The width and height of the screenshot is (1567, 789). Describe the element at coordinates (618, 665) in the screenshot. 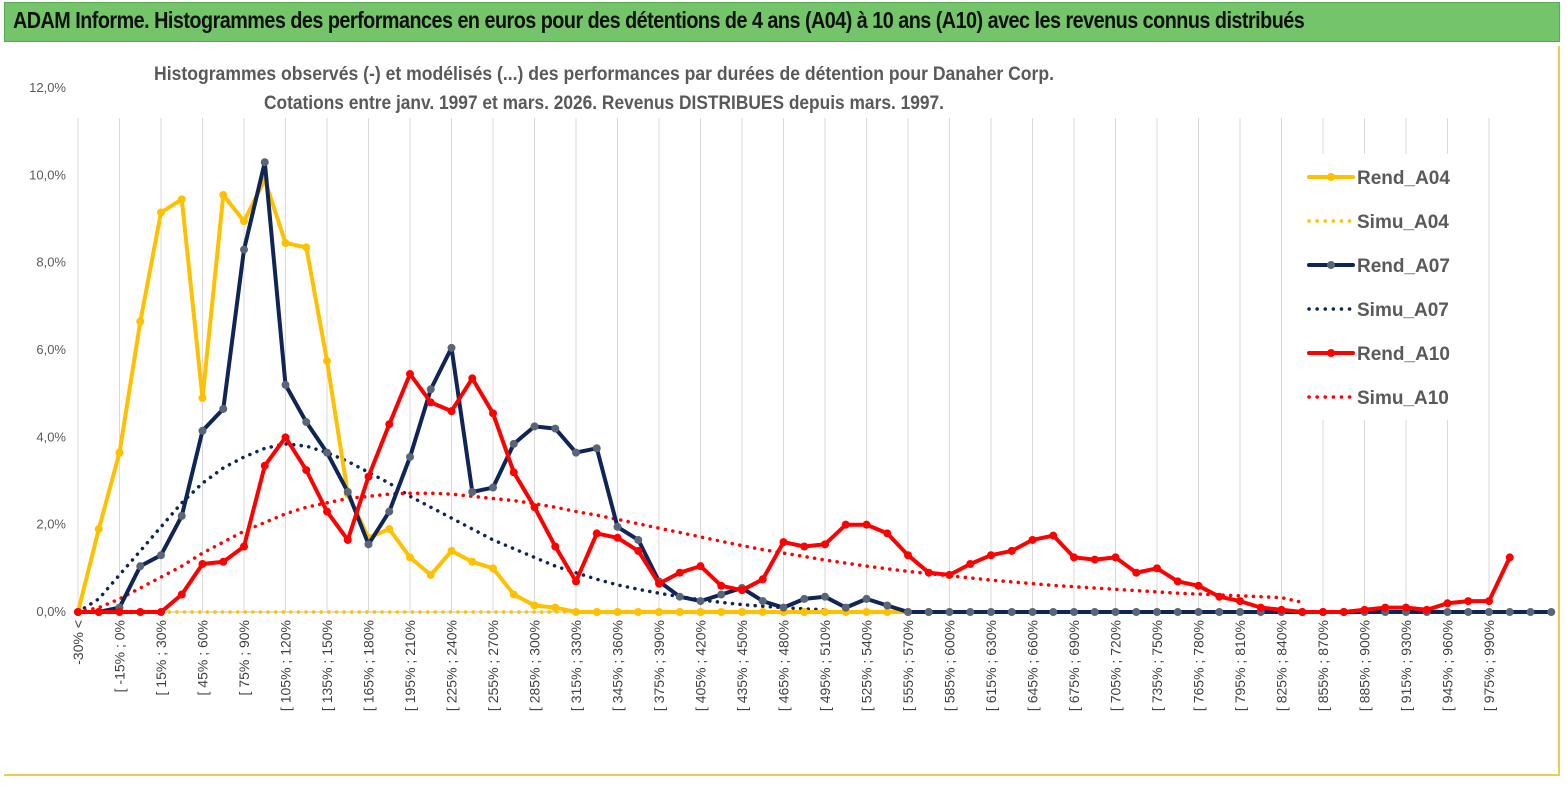

I see `x-tick-label: [ 345% ; 360%` at that location.